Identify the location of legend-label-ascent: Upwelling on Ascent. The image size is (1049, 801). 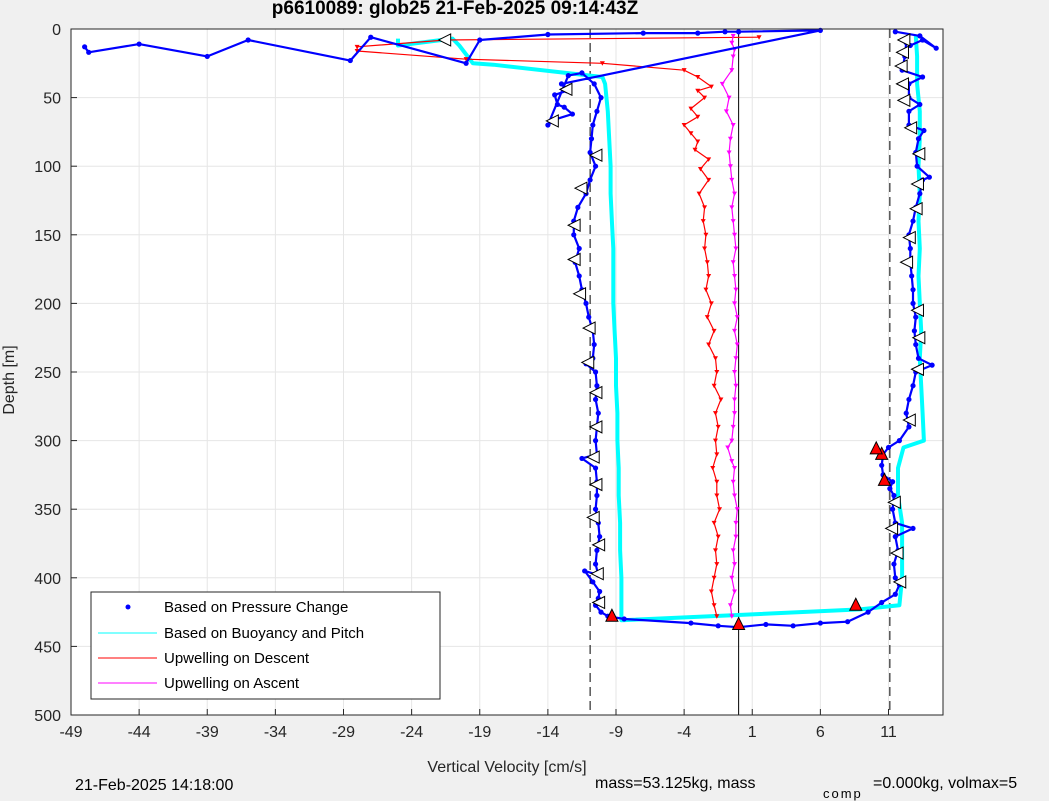
(232, 683).